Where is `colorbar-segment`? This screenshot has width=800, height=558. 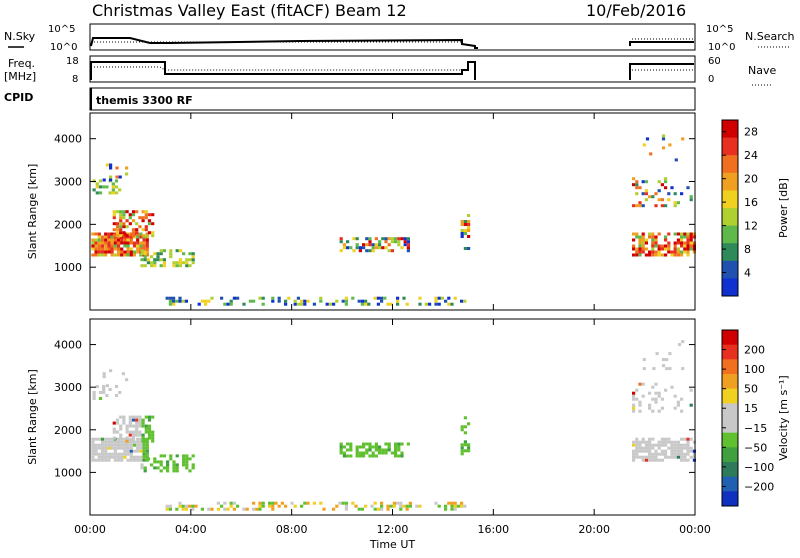
colorbar-segment is located at coordinates (730, 426).